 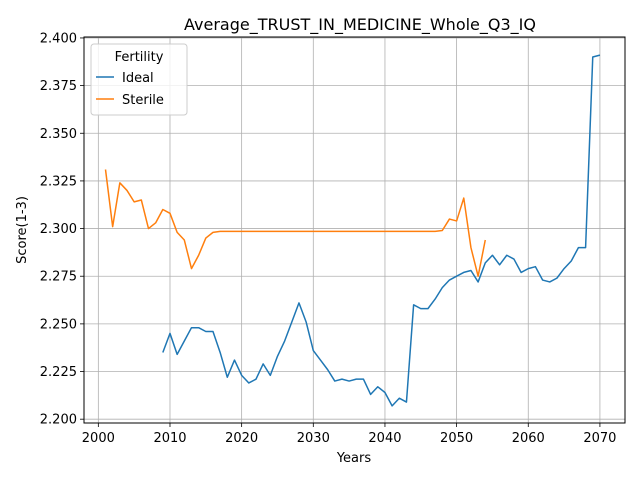 I want to click on y-tick-label: 2.225, so click(x=58, y=372).